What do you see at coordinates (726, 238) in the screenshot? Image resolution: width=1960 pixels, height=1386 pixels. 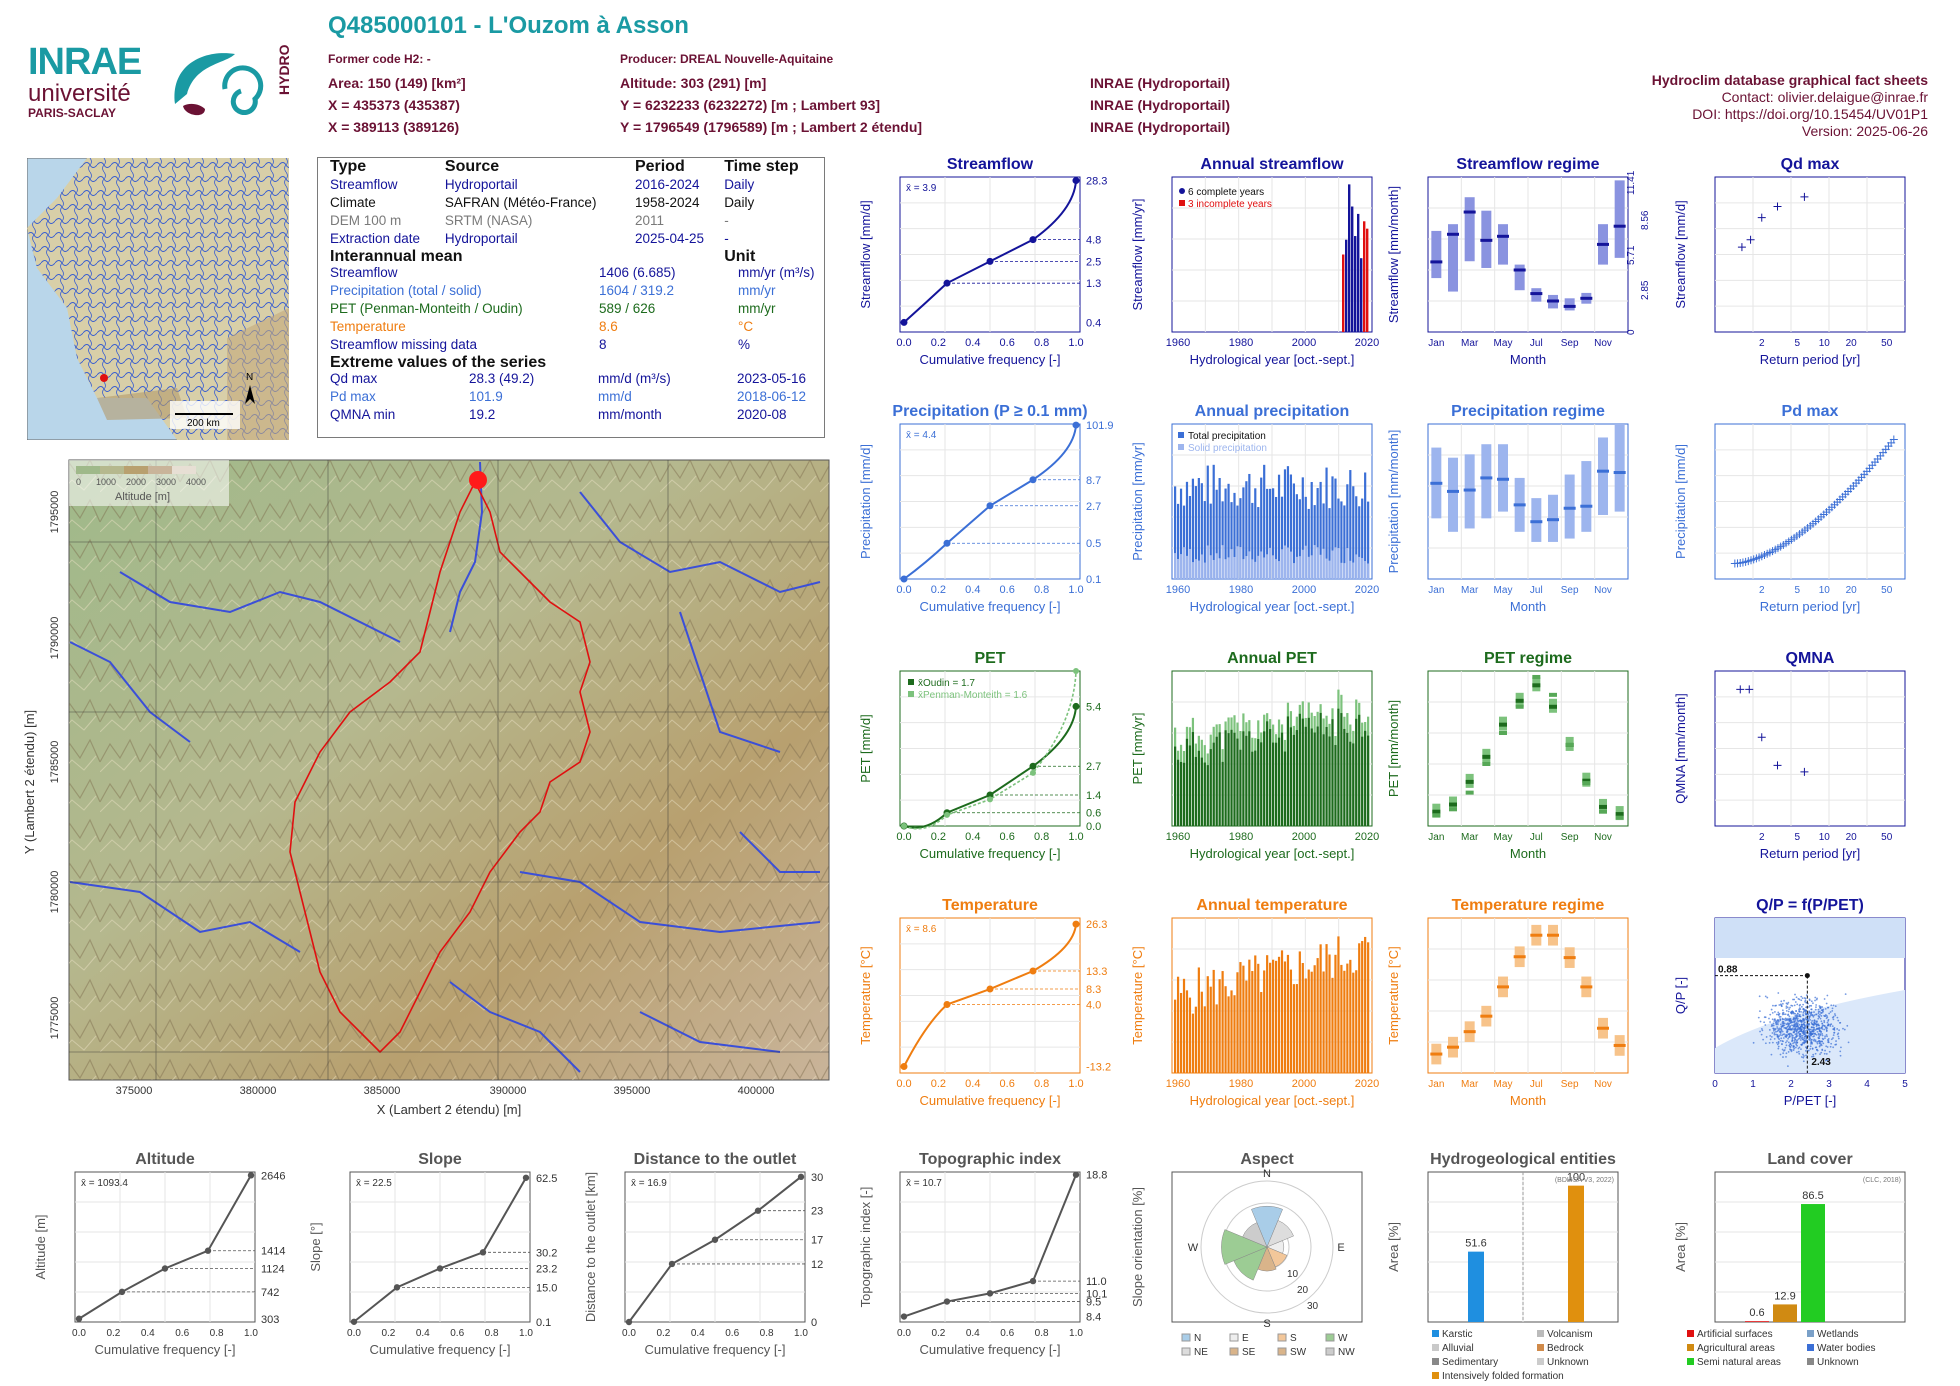 I see `cell: -` at bounding box center [726, 238].